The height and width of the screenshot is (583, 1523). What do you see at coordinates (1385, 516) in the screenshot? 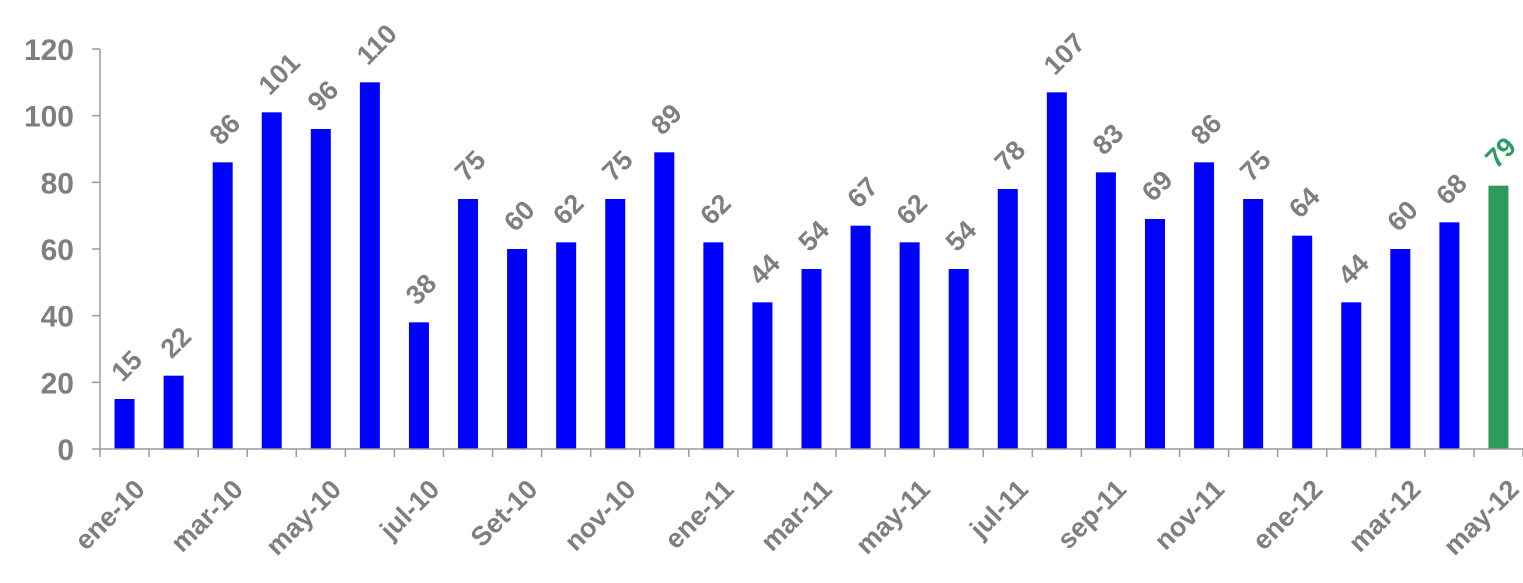
I see `x-tick-label-mar-12: mar-12` at bounding box center [1385, 516].